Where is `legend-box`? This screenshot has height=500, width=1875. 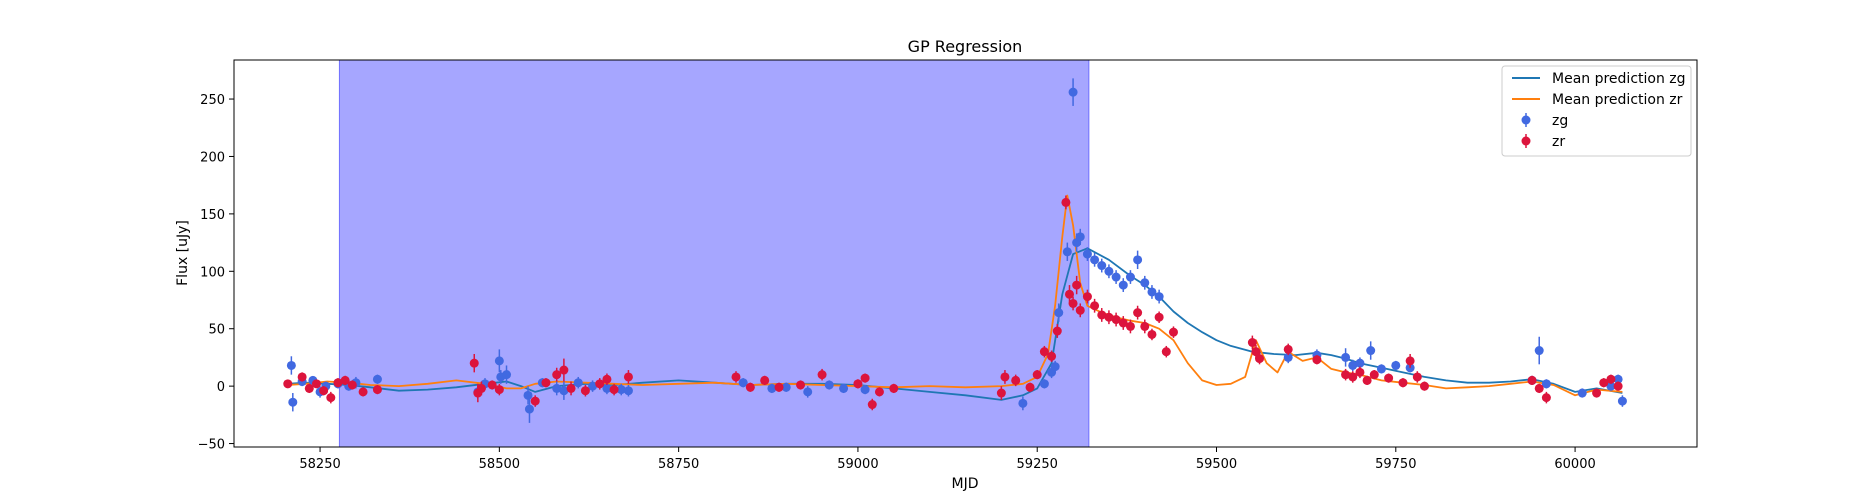
legend-box is located at coordinates (1596, 111).